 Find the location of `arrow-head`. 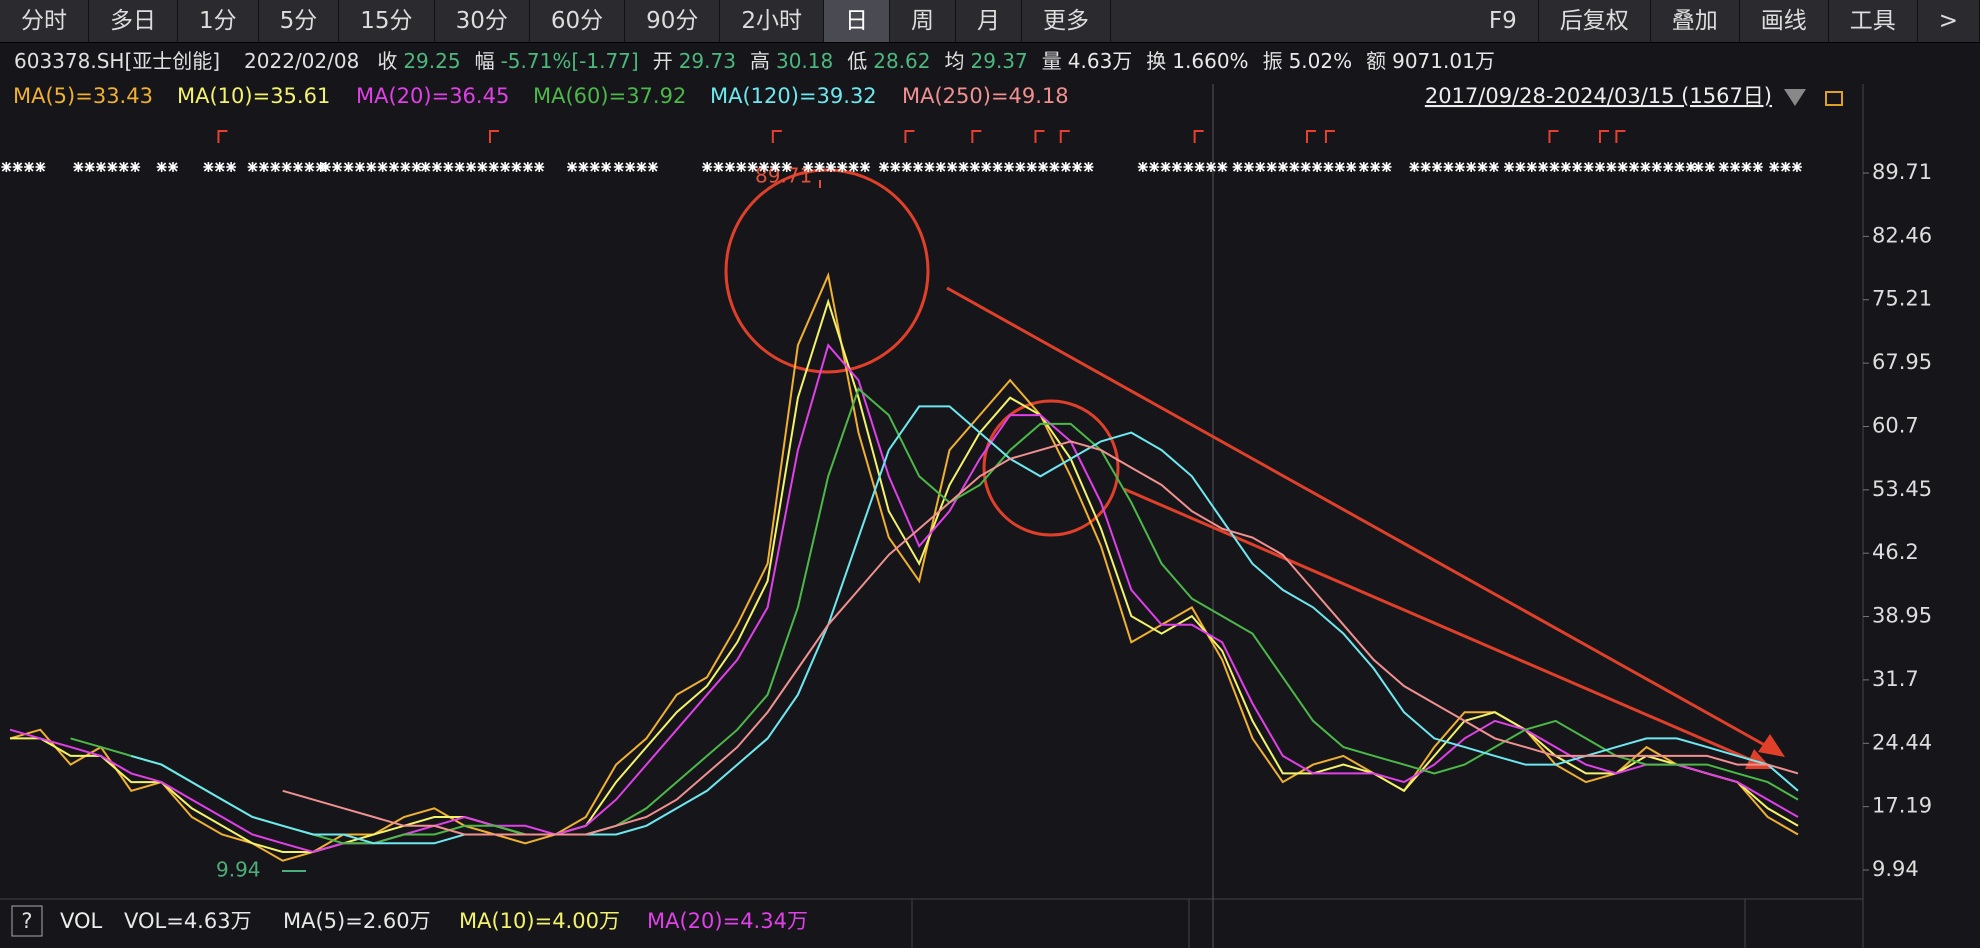

arrow-head is located at coordinates (1771, 745).